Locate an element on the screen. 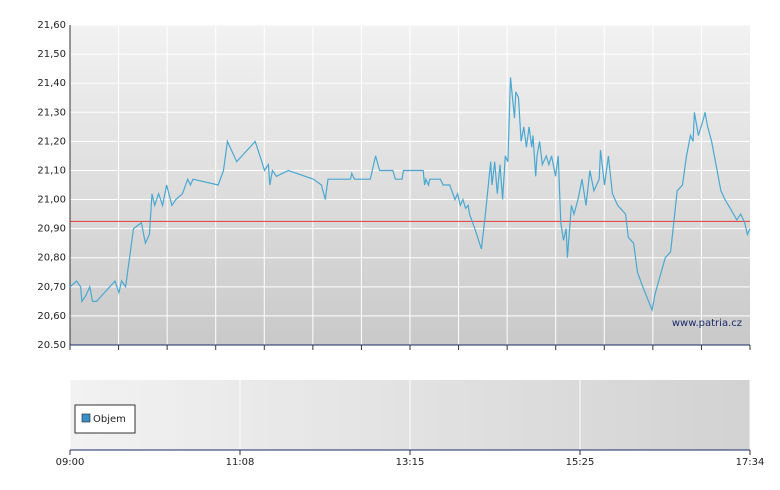  y-tick-label: 20,60 is located at coordinates (51, 316).